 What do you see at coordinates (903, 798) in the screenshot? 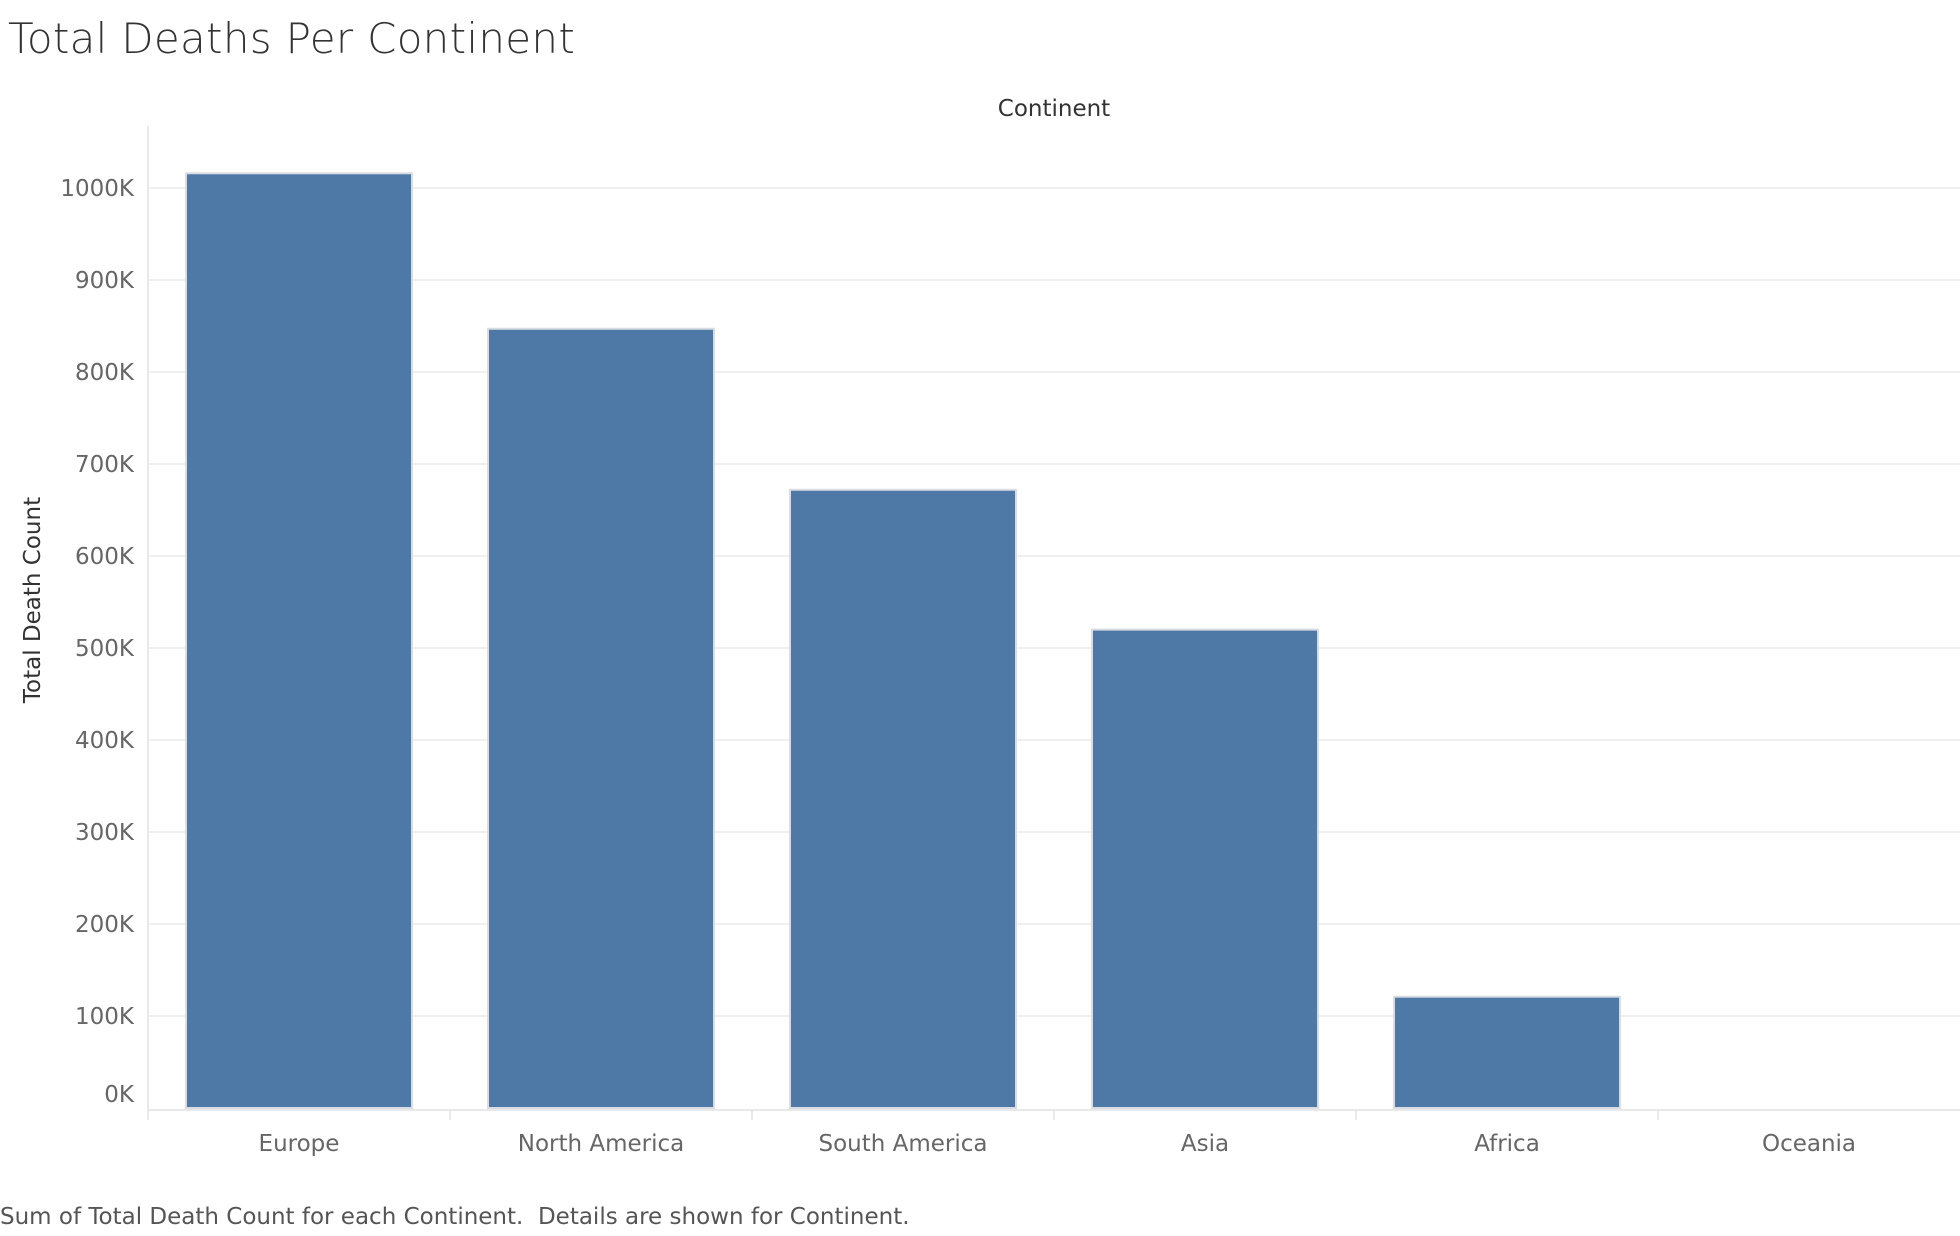
I see `bar-south-america` at bounding box center [903, 798].